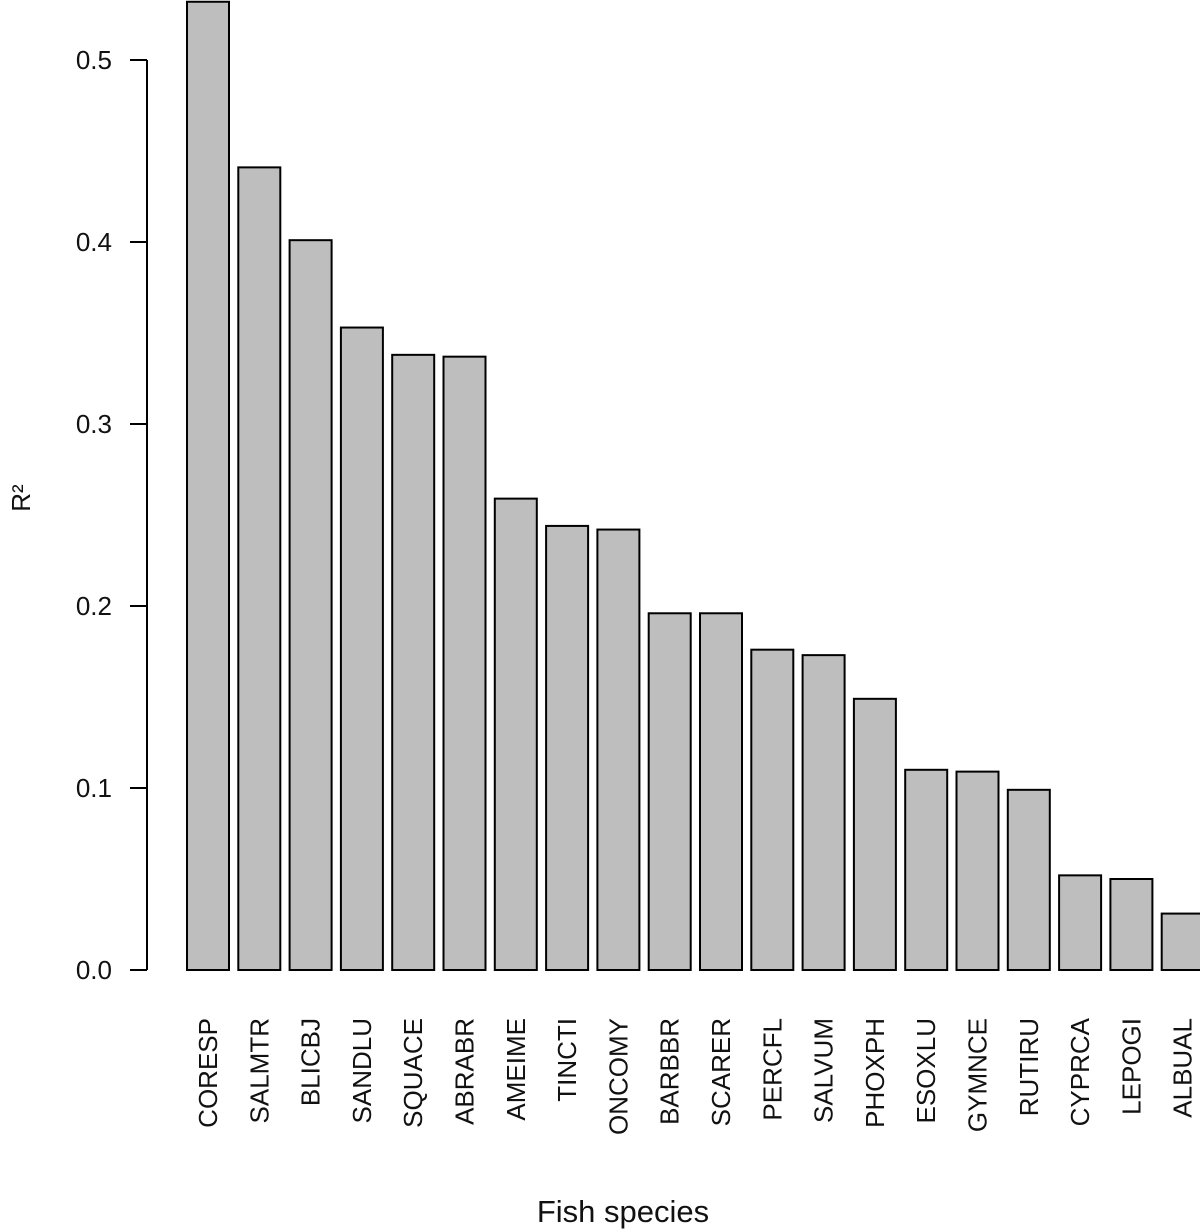 Image resolution: width=1200 pixels, height=1230 pixels. Describe the element at coordinates (1131, 1066) in the screenshot. I see `x-category-label: LEPOGI` at that location.